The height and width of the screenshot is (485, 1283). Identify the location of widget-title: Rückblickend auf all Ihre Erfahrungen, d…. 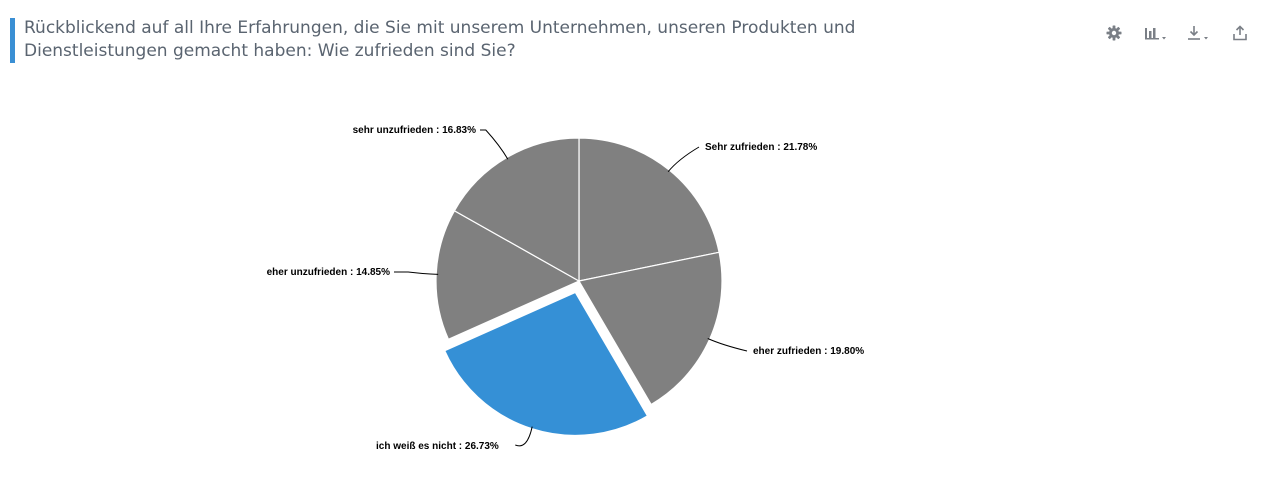
(440, 39).